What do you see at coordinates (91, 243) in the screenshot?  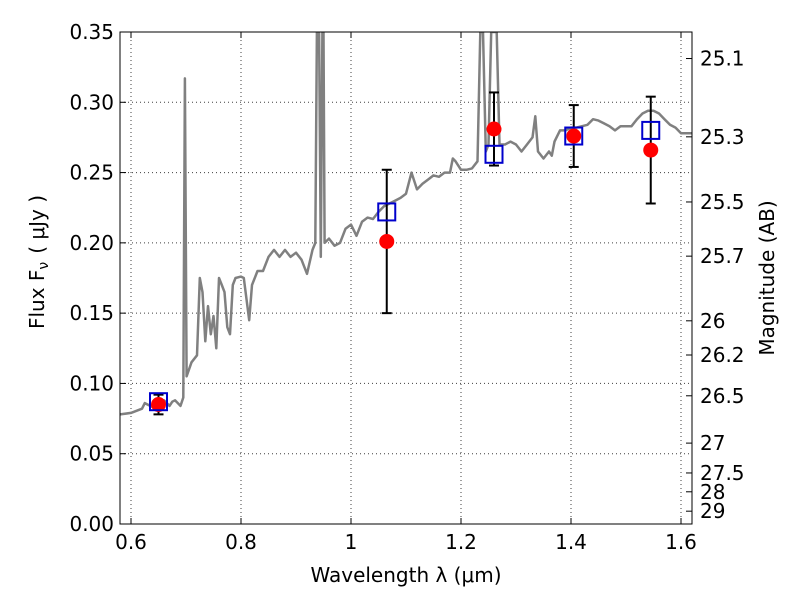 I see `y-tick-label: 0.20` at bounding box center [91, 243].